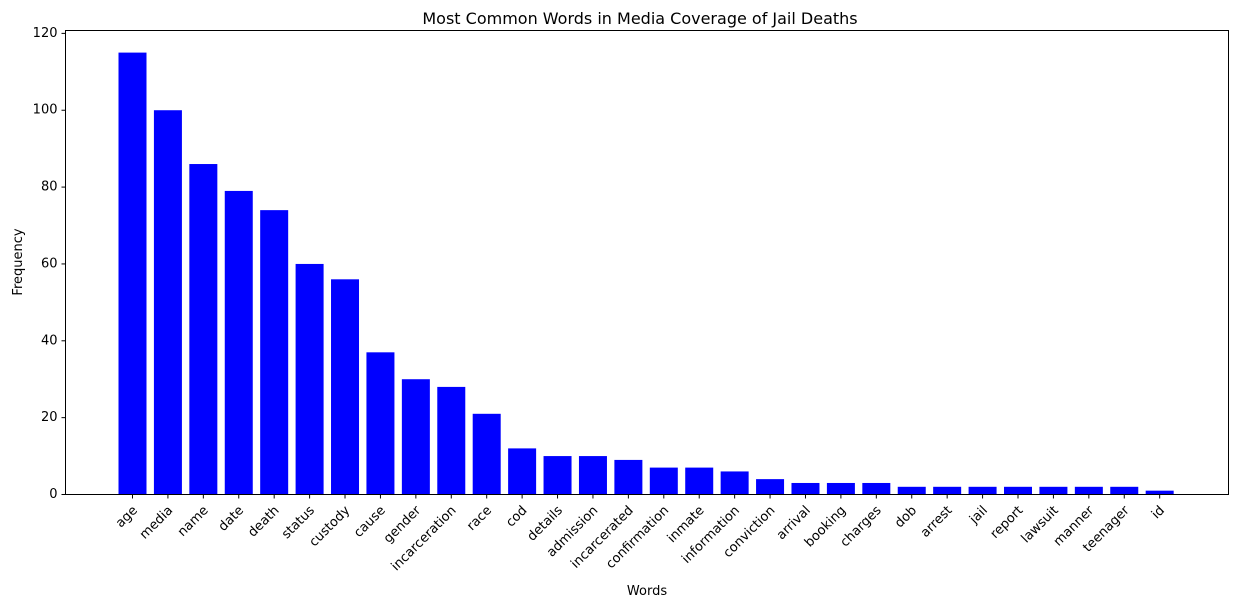  I want to click on x-tick-label: arrest, so click(936, 521).